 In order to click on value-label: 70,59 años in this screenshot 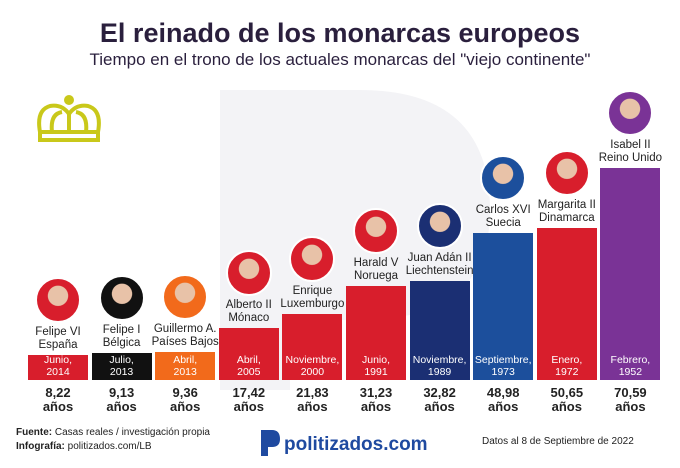, I will do `click(630, 399)`.